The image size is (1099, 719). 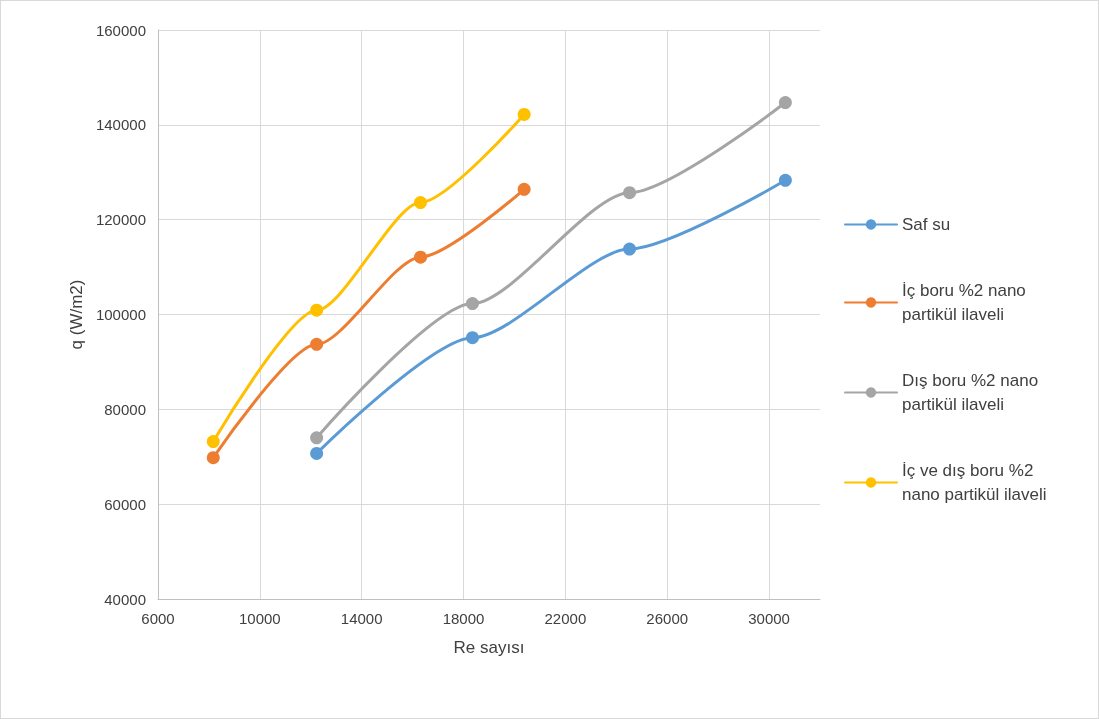 What do you see at coordinates (769, 618) in the screenshot?
I see `x-tick-label: 30000` at bounding box center [769, 618].